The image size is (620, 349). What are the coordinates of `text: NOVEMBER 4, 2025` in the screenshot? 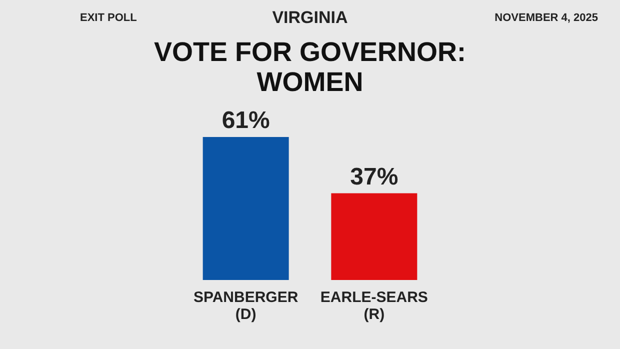 It's located at (546, 18).